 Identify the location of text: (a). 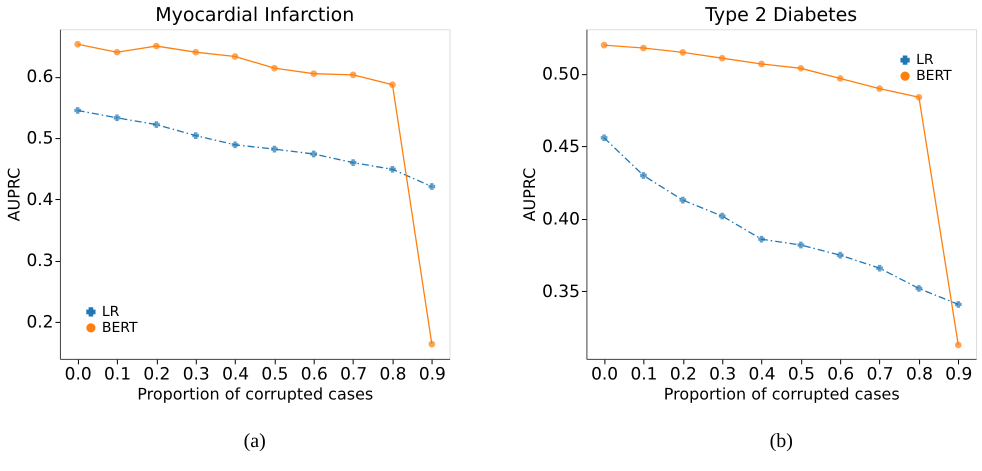
(255, 441).